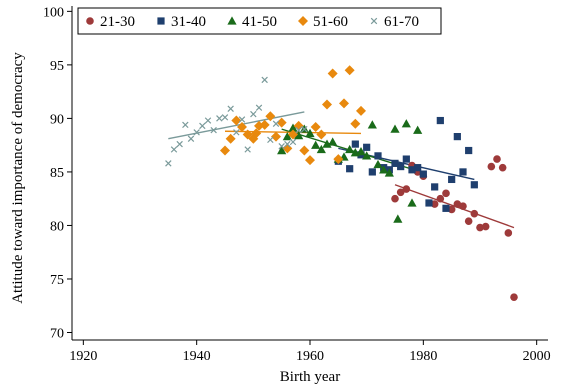 The image size is (561, 390). I want to click on y-tick-label: 85, so click(57, 173).